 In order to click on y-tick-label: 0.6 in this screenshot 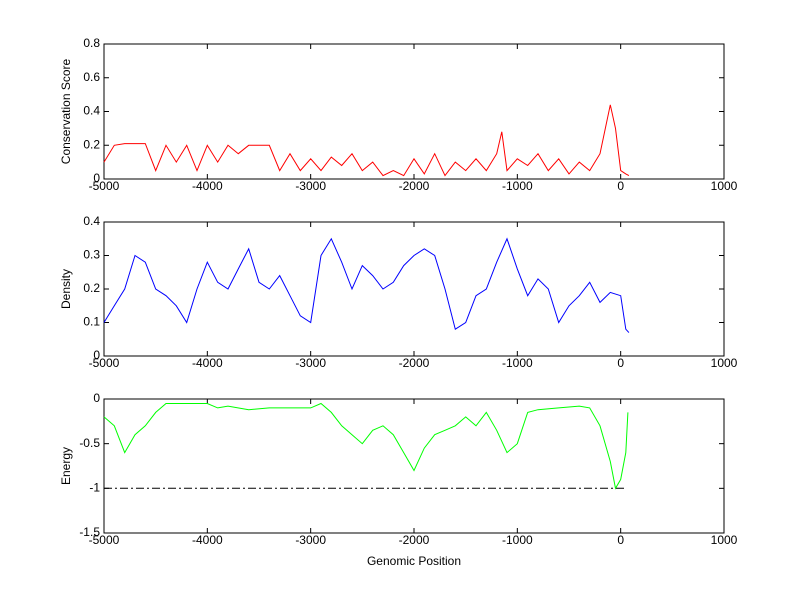, I will do `click(91, 77)`.